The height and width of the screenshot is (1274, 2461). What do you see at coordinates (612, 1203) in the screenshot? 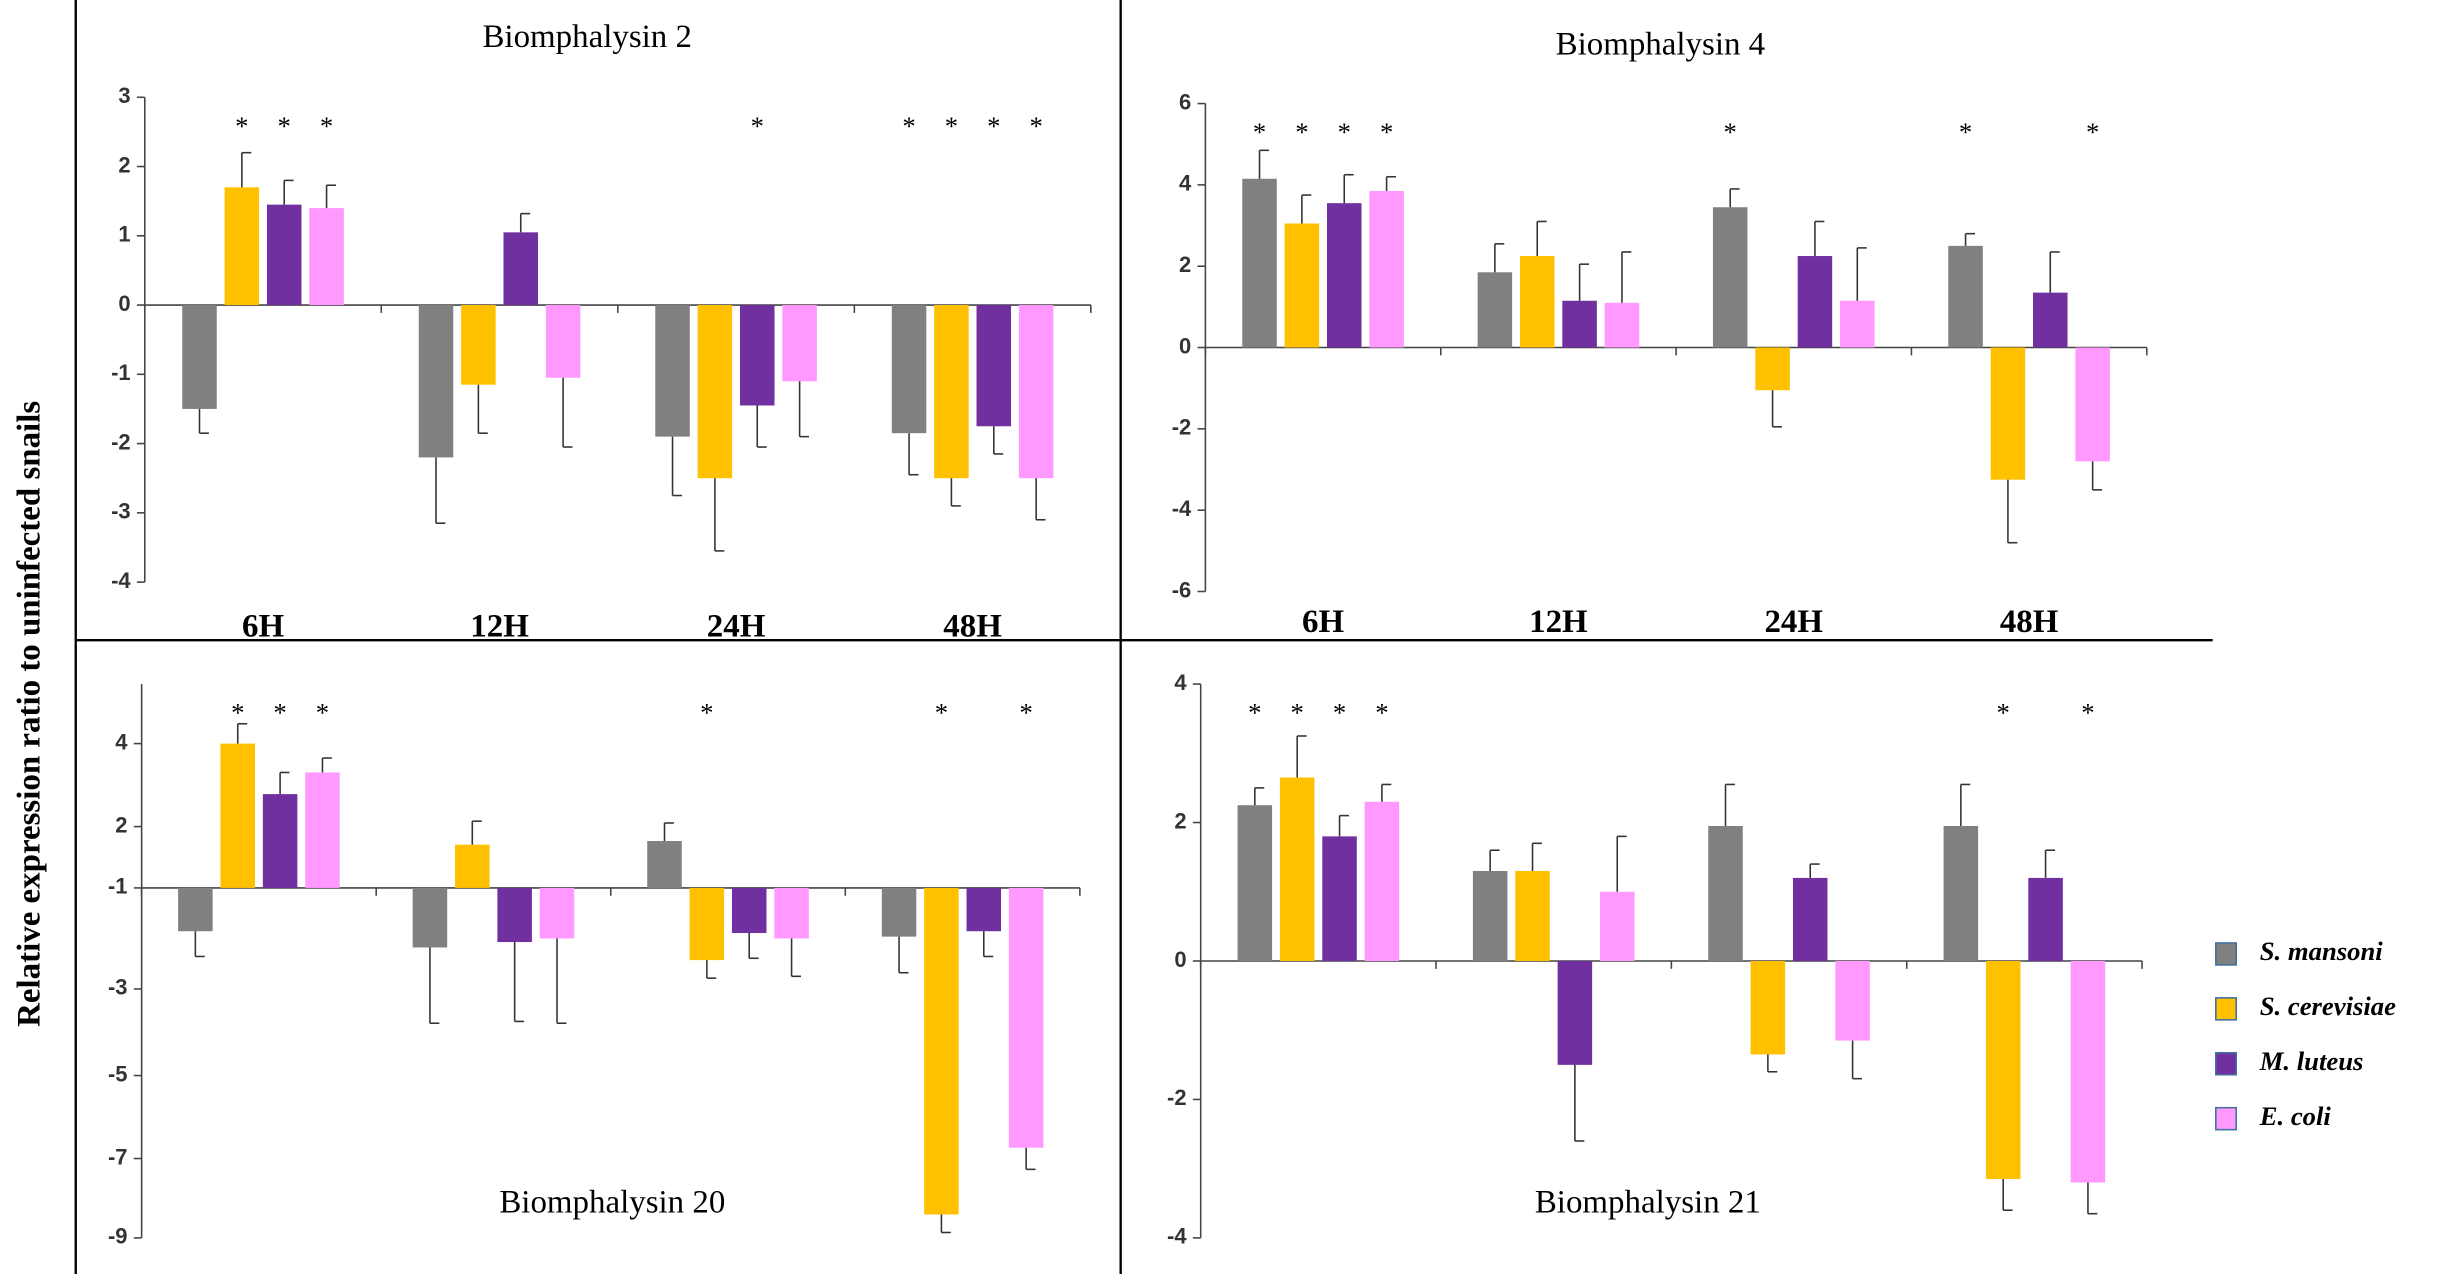
I see `chart-title: Biomphalysin 20` at bounding box center [612, 1203].